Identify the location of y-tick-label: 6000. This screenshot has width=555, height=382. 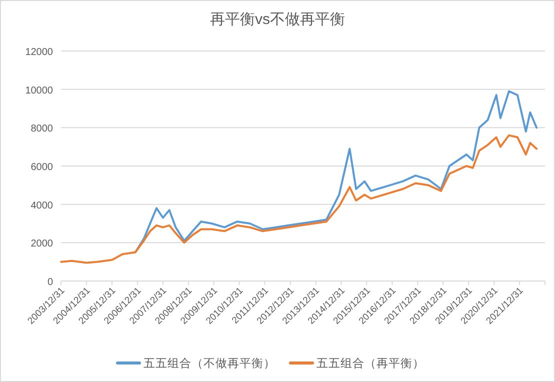
(42, 167).